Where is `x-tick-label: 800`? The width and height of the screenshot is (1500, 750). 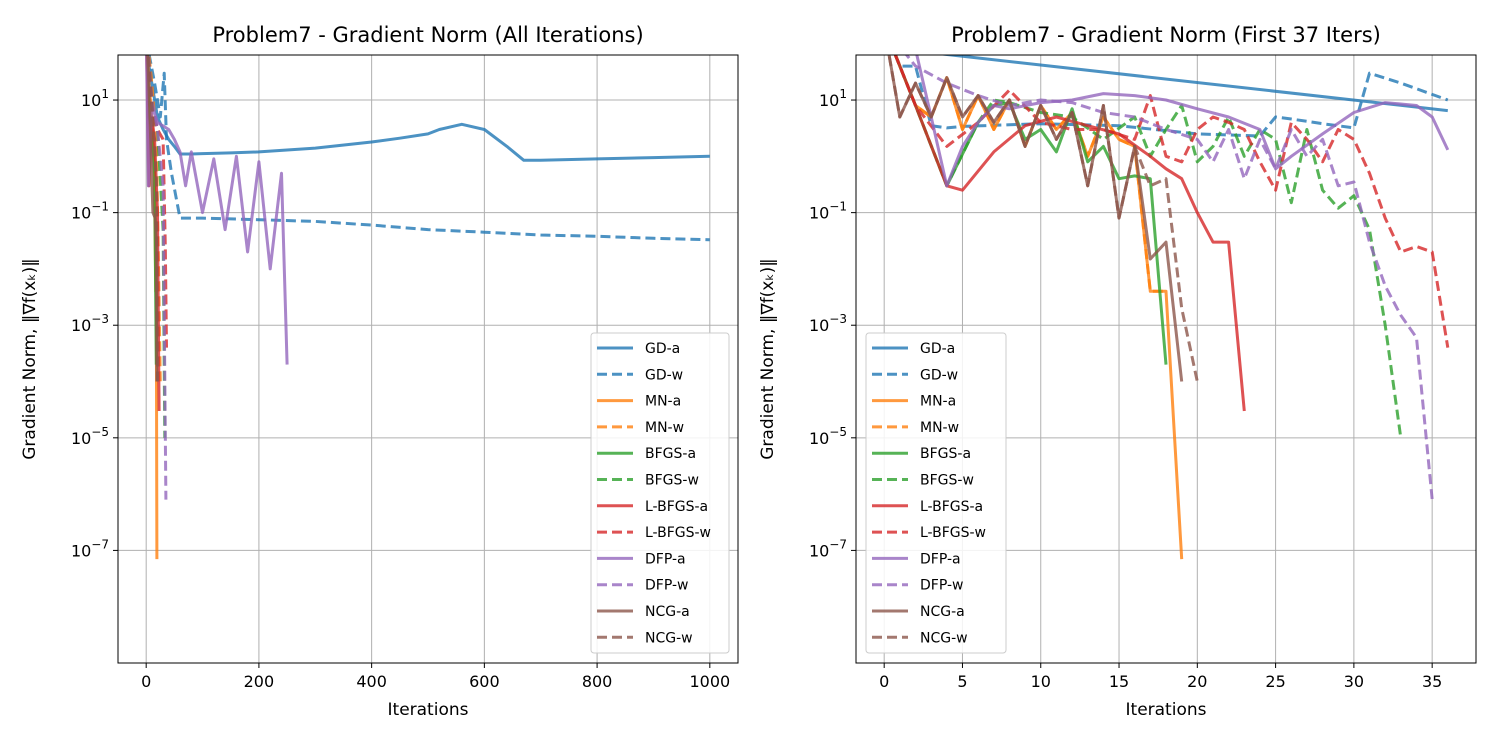 x-tick-label: 800 is located at coordinates (597, 681).